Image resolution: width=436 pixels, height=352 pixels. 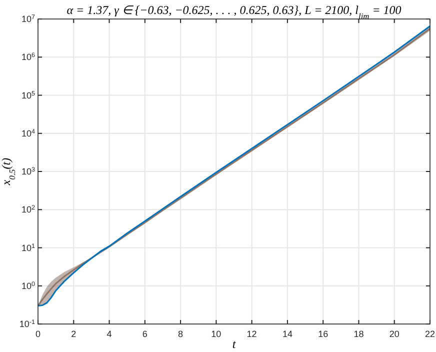 I want to click on x-tick-label: 16, so click(x=323, y=334).